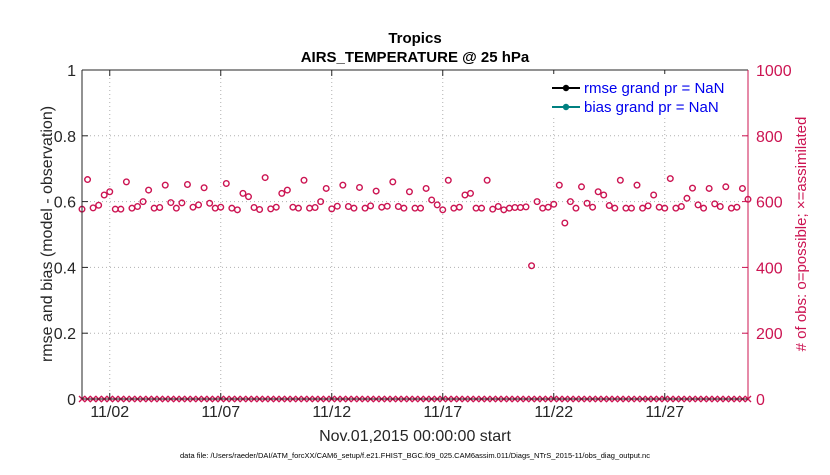 Image resolution: width=830 pixels, height=475 pixels. What do you see at coordinates (71, 400) in the screenshot?
I see `y-tick-label: 0` at bounding box center [71, 400].